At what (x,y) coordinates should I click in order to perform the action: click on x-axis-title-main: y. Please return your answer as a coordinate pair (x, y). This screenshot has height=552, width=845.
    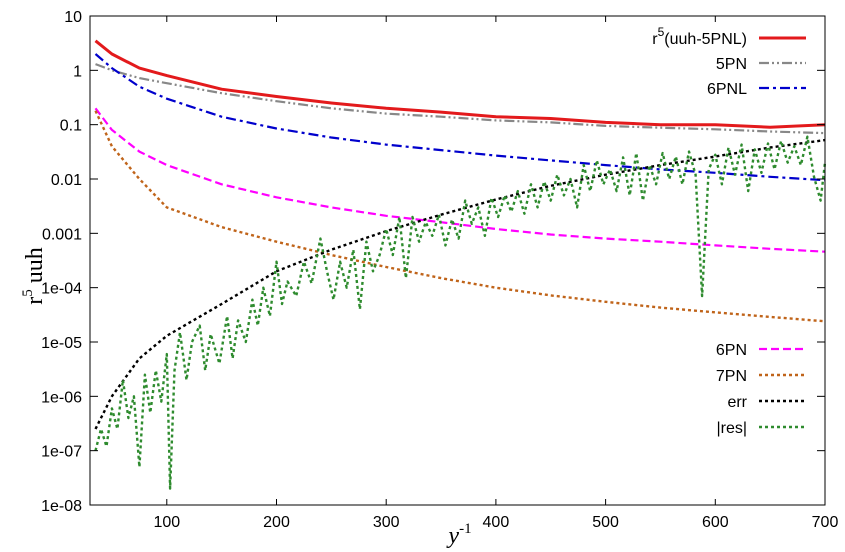
    Looking at the image, I should click on (452, 536).